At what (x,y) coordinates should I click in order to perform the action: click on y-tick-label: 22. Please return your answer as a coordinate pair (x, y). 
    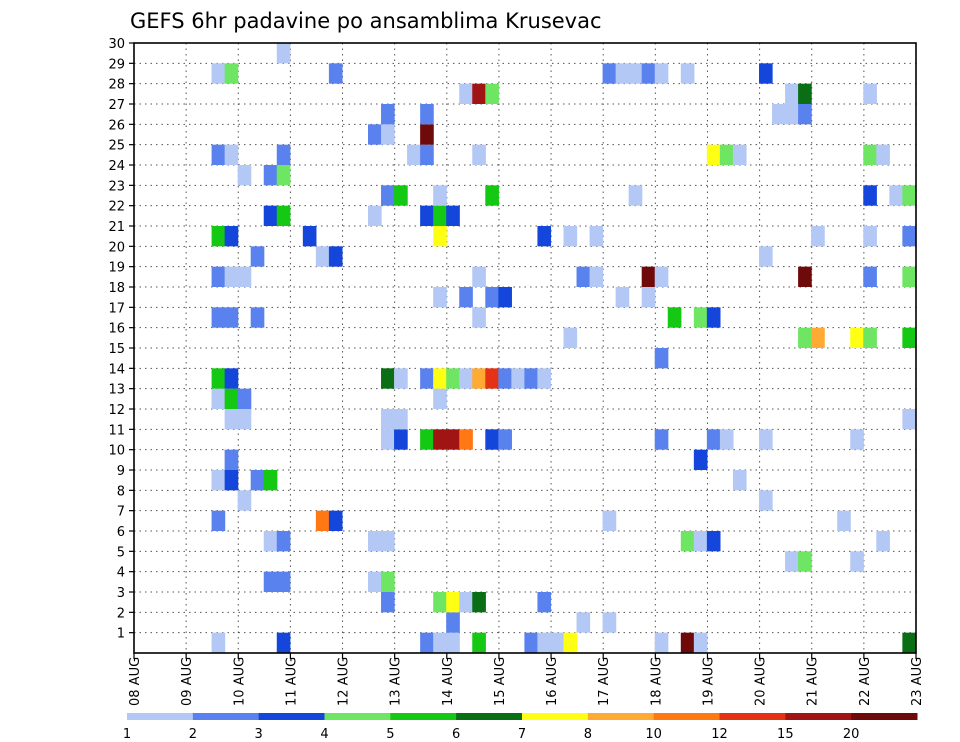
    Looking at the image, I should click on (116, 207).